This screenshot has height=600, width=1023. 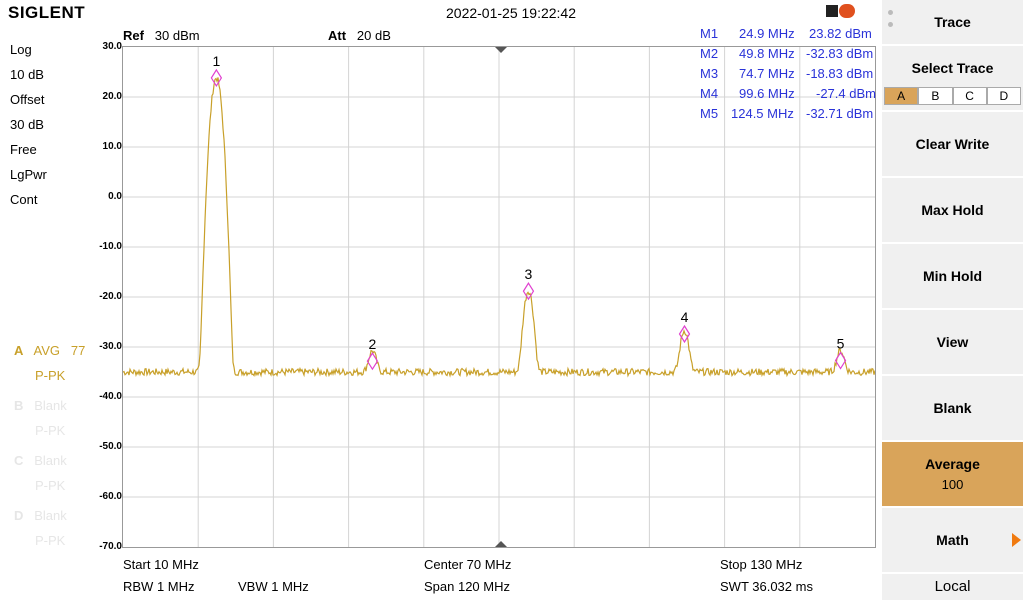 I want to click on marker-freq: 99.6 MHz, so click(x=767, y=93).